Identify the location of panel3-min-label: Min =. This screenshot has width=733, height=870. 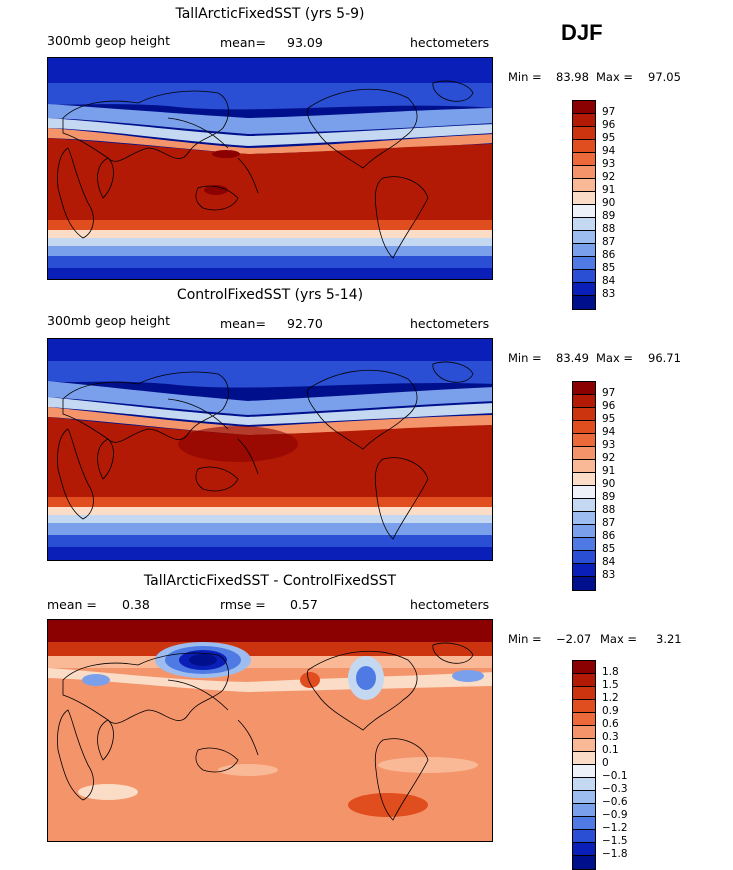
(525, 639).